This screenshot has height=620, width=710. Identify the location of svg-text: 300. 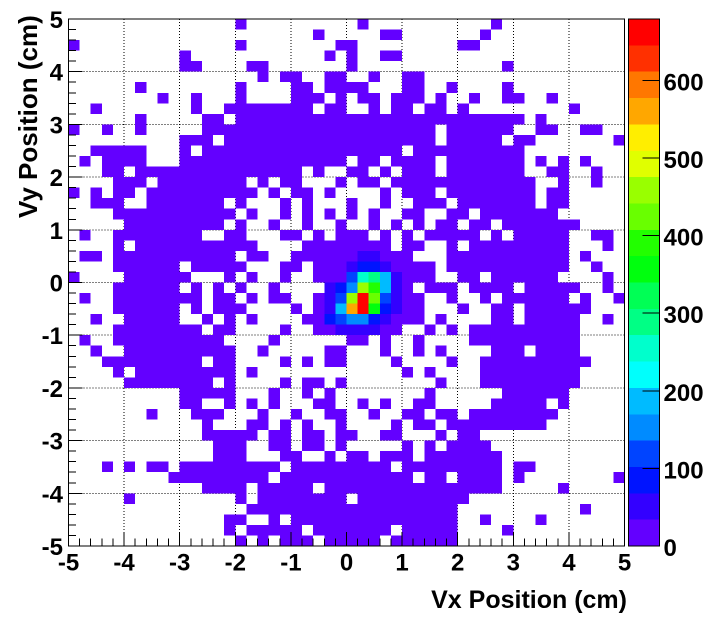
(684, 315).